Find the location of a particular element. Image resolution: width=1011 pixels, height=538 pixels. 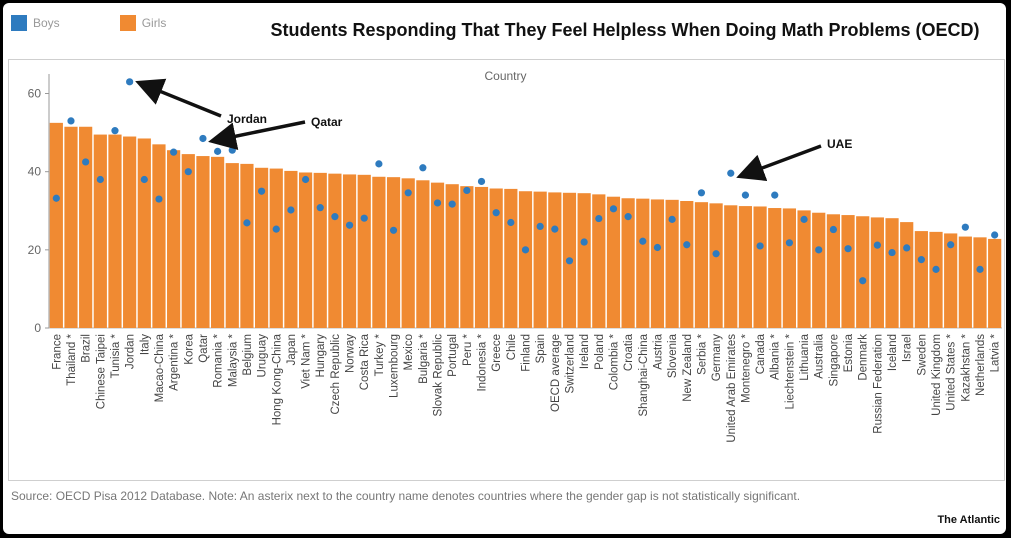

legend-item-girls: Girls is located at coordinates (143, 23).